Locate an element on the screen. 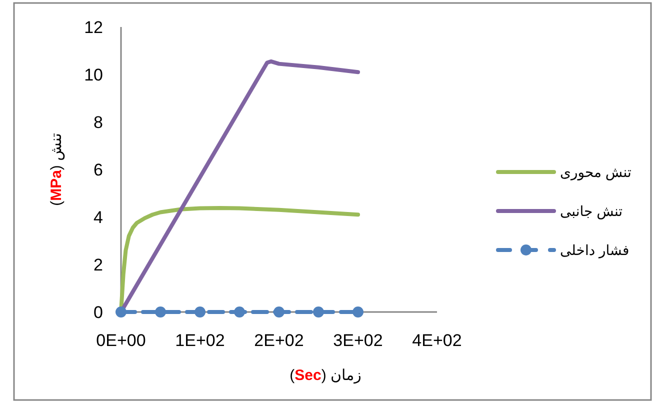 This screenshot has width=662, height=417. x-tick-label: 1E+02 is located at coordinates (200, 340).